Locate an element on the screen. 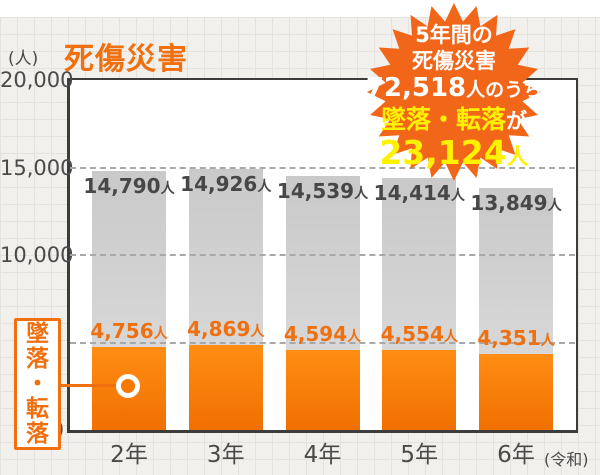 This screenshot has width=600, height=475. fall-value-label: 4,351人 is located at coordinates (516, 337).